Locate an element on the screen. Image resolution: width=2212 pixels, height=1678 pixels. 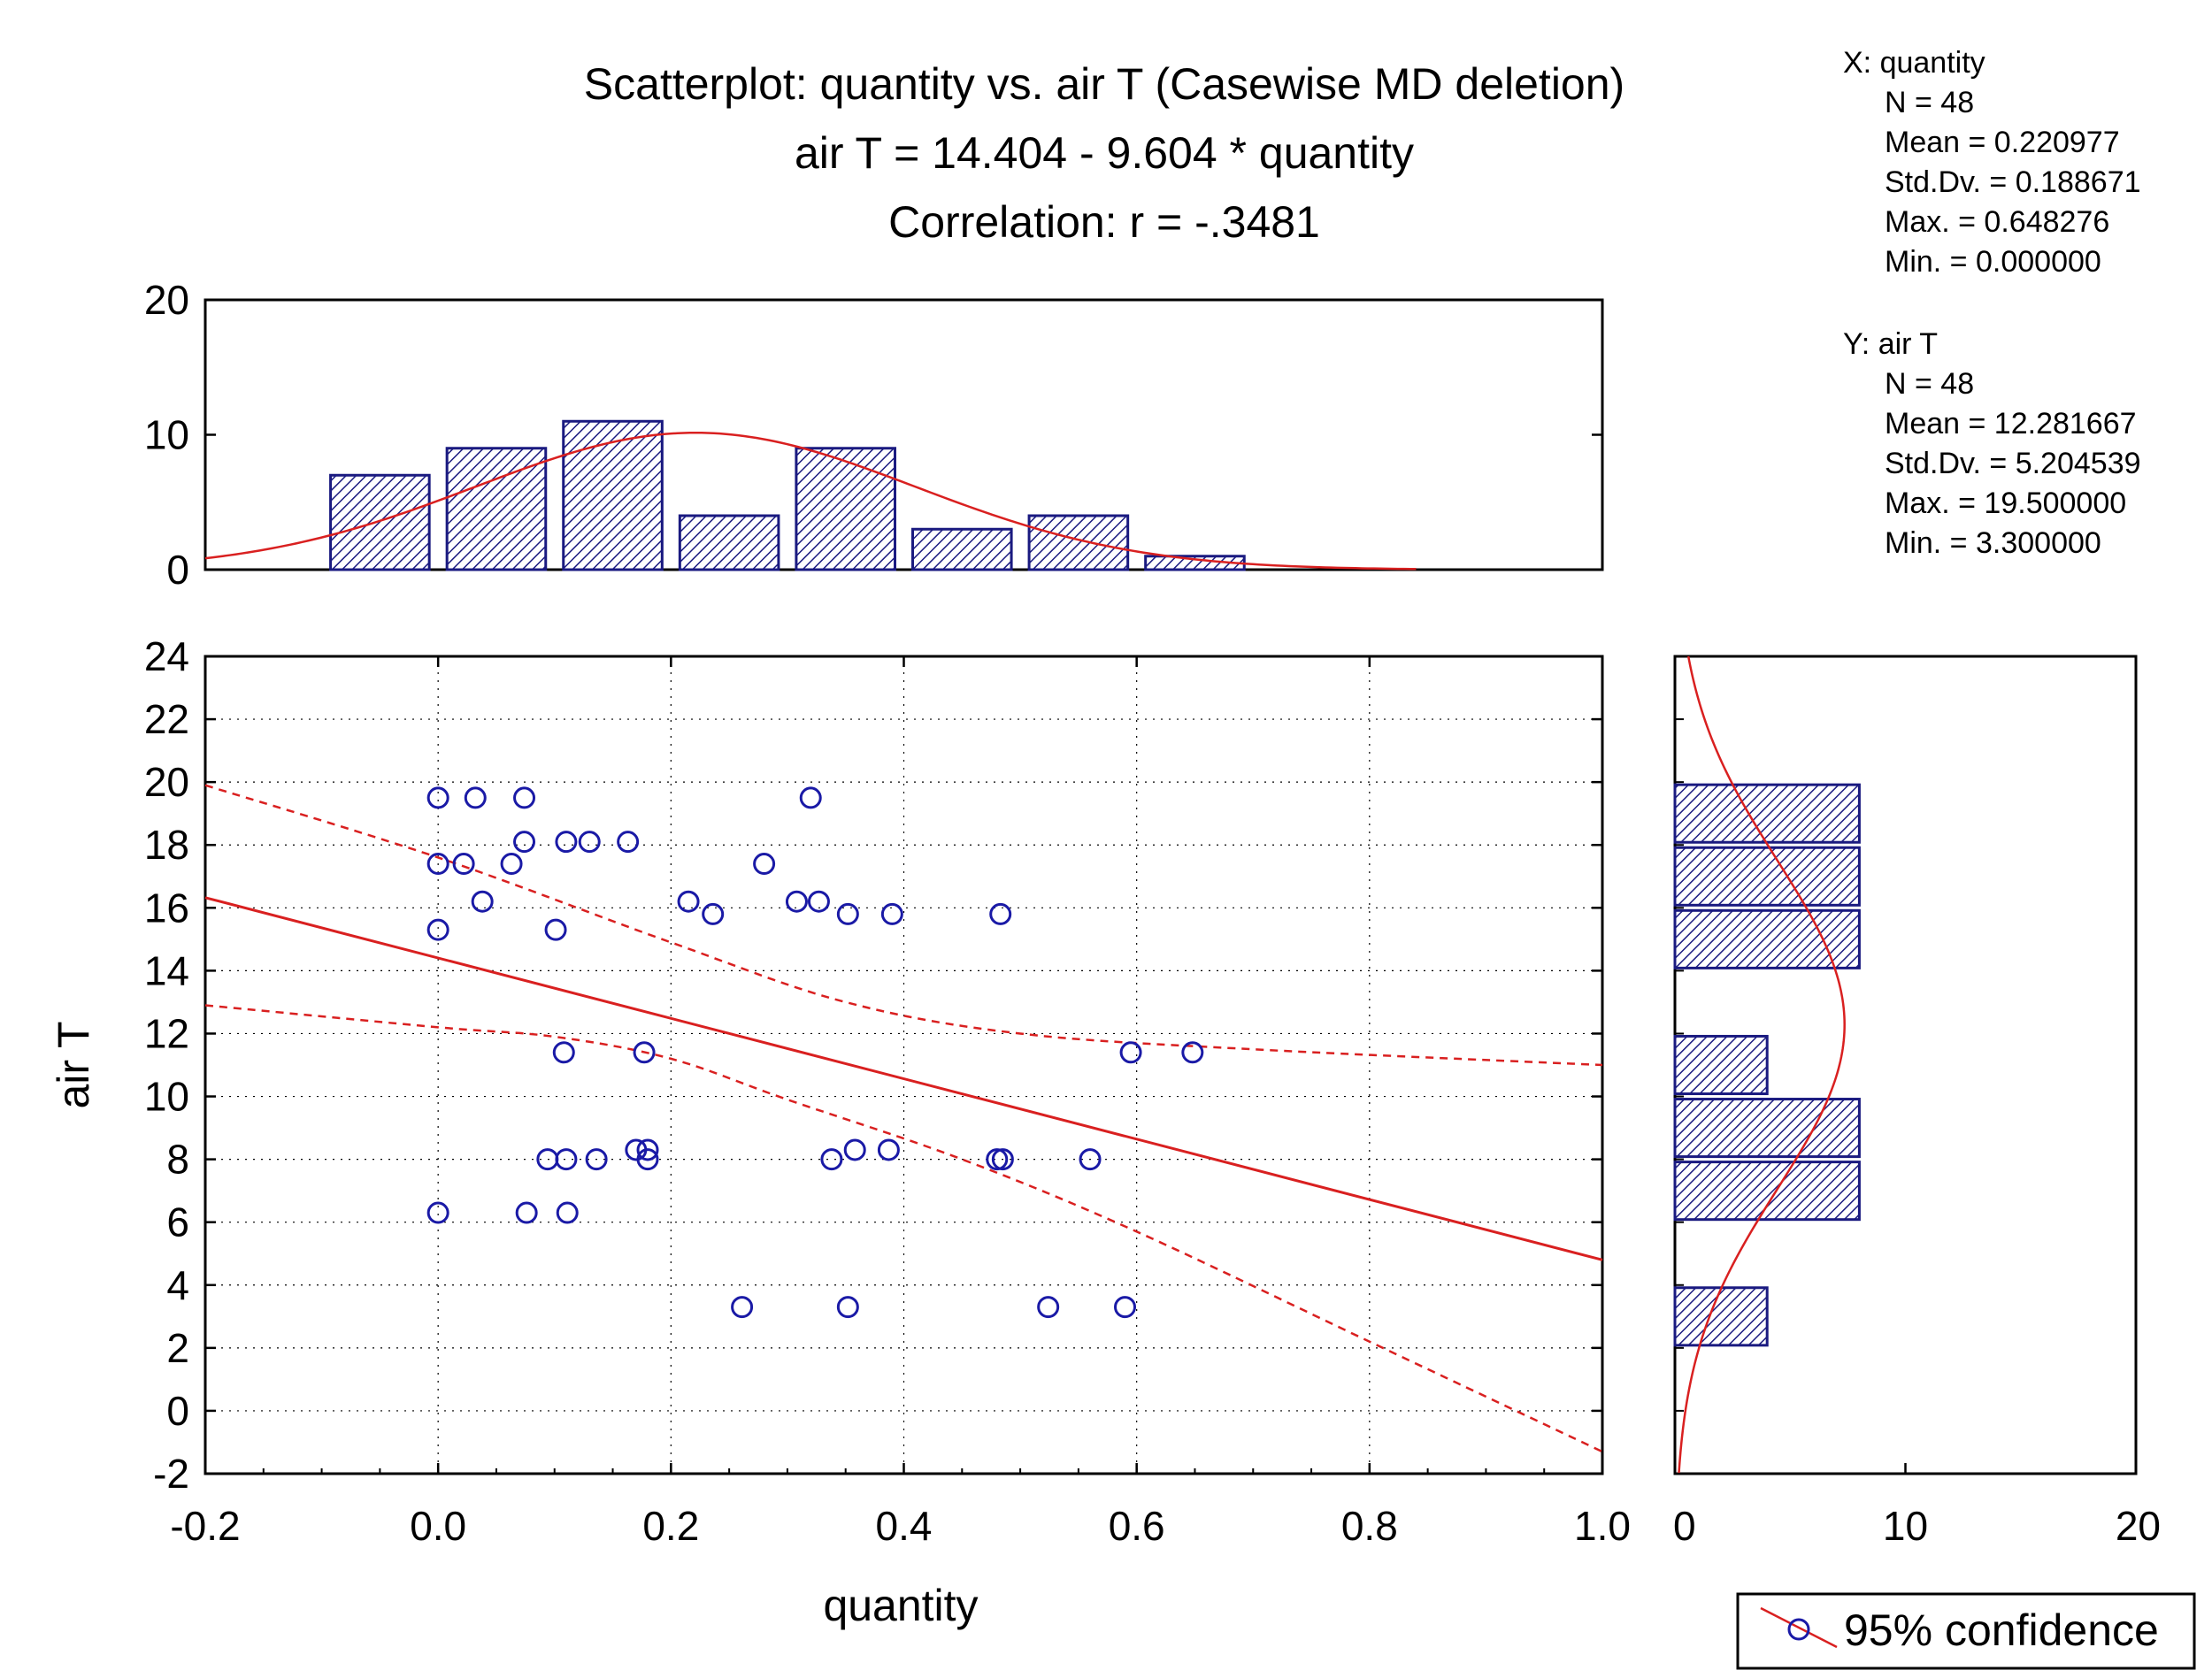
y-tick-label: 0 is located at coordinates (178, 1411).